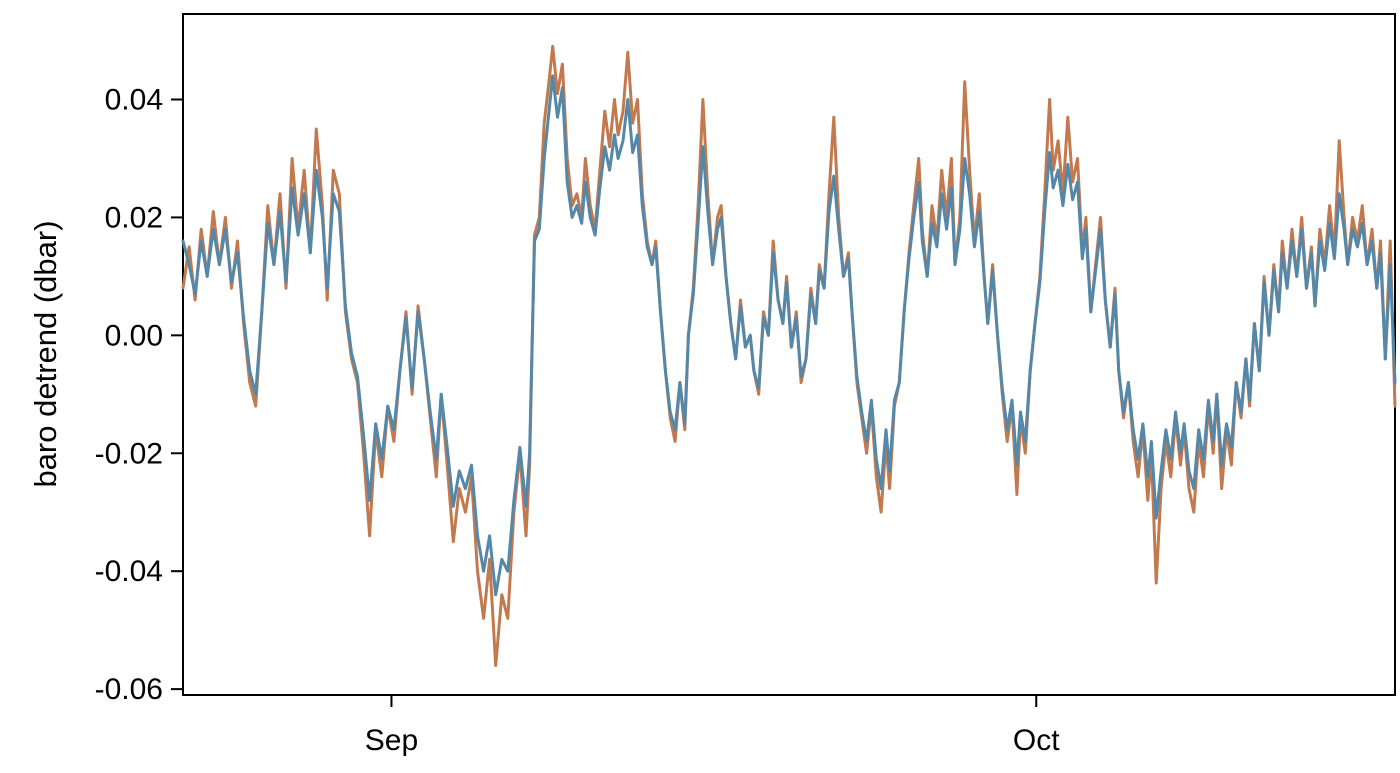 The image size is (1400, 773). What do you see at coordinates (129, 453) in the screenshot?
I see `y-tick-label: -0.02` at bounding box center [129, 453].